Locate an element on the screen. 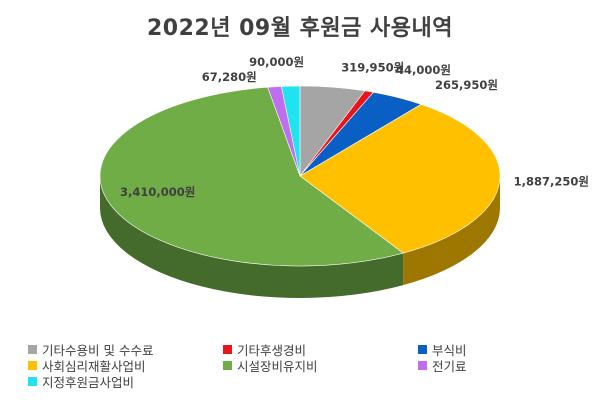  data-label-7: 90,000원 is located at coordinates (276, 62).